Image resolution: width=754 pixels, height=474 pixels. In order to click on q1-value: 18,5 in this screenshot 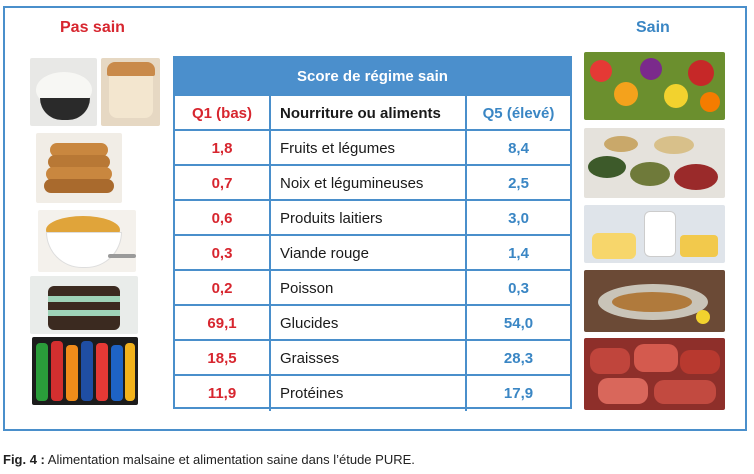, I will do `click(223, 358)`.